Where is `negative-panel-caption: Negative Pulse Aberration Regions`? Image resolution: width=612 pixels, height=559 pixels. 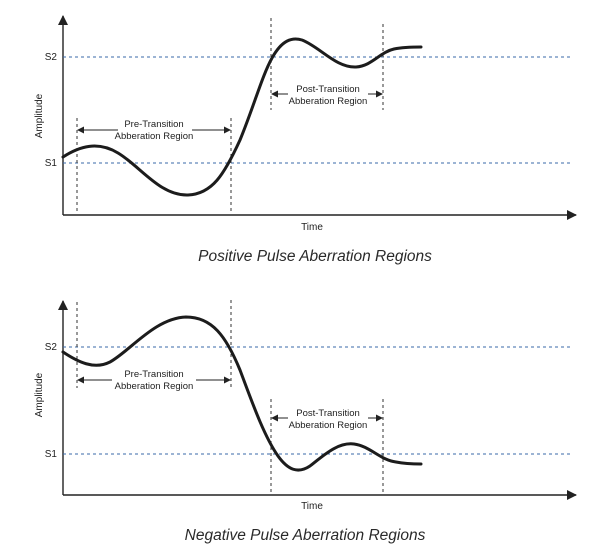
negative-panel-caption: Negative Pulse Aberration Regions is located at coordinates (305, 535).